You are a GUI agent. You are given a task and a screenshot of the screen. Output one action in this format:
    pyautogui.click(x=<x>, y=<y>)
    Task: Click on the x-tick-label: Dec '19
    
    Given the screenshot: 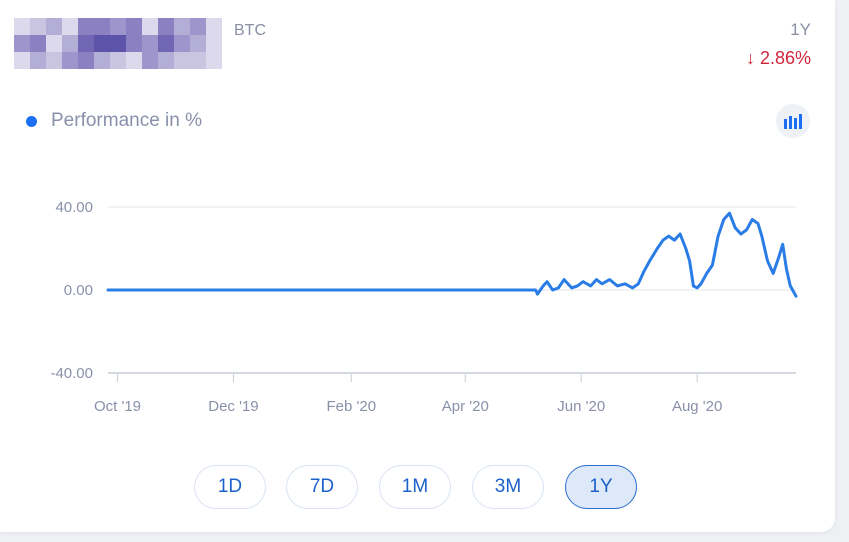 What is the action you would take?
    pyautogui.click(x=233, y=406)
    